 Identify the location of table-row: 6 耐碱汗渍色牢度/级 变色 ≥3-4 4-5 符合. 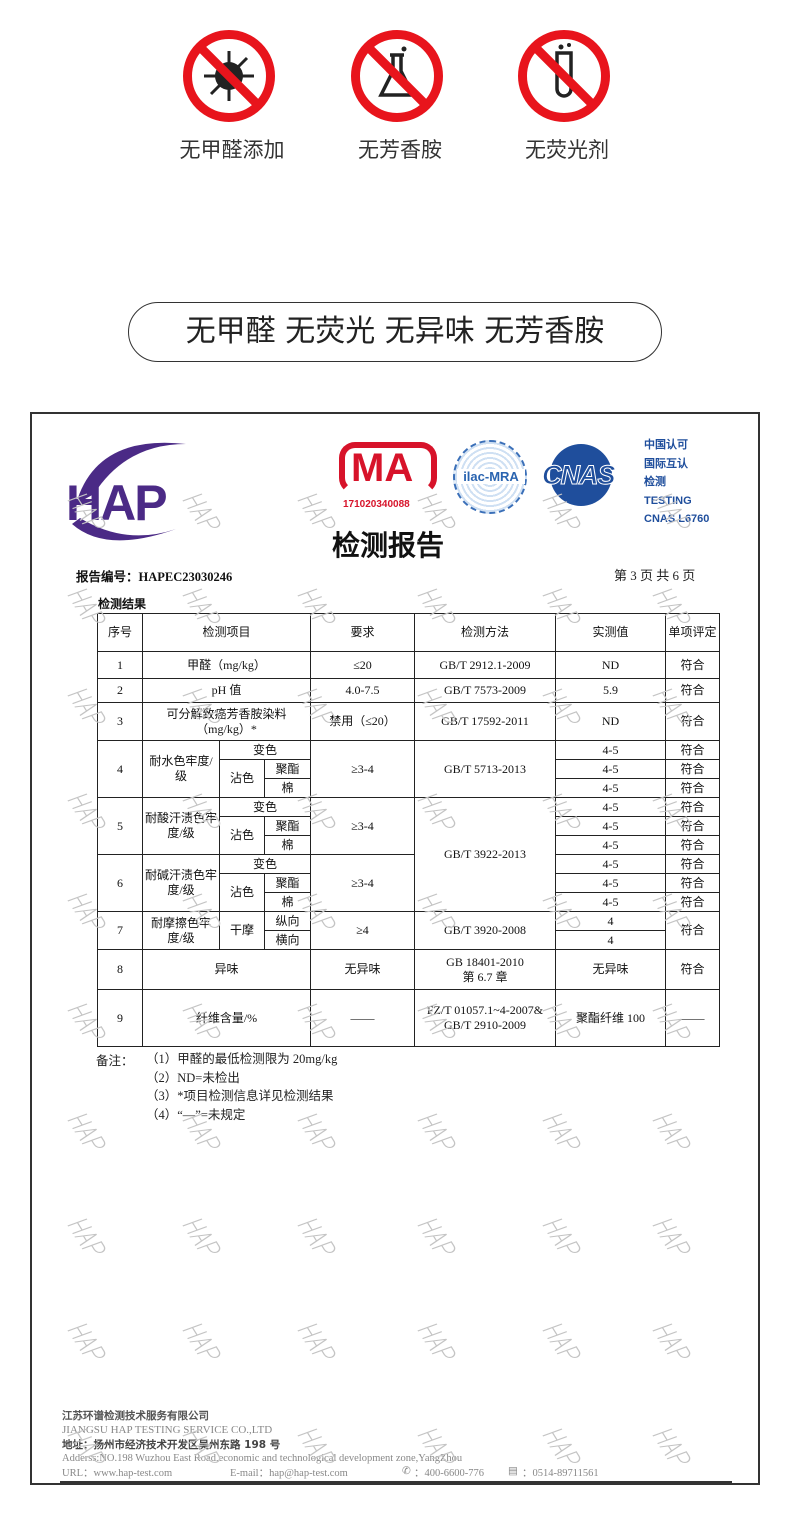
(408, 883).